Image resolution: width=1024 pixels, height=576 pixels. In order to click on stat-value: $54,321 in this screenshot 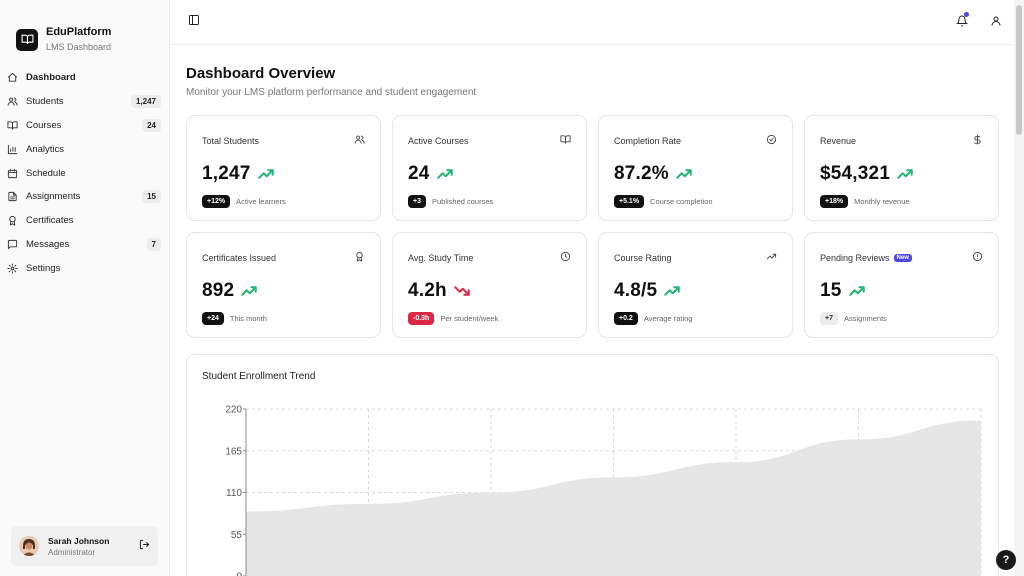, I will do `click(855, 173)`.